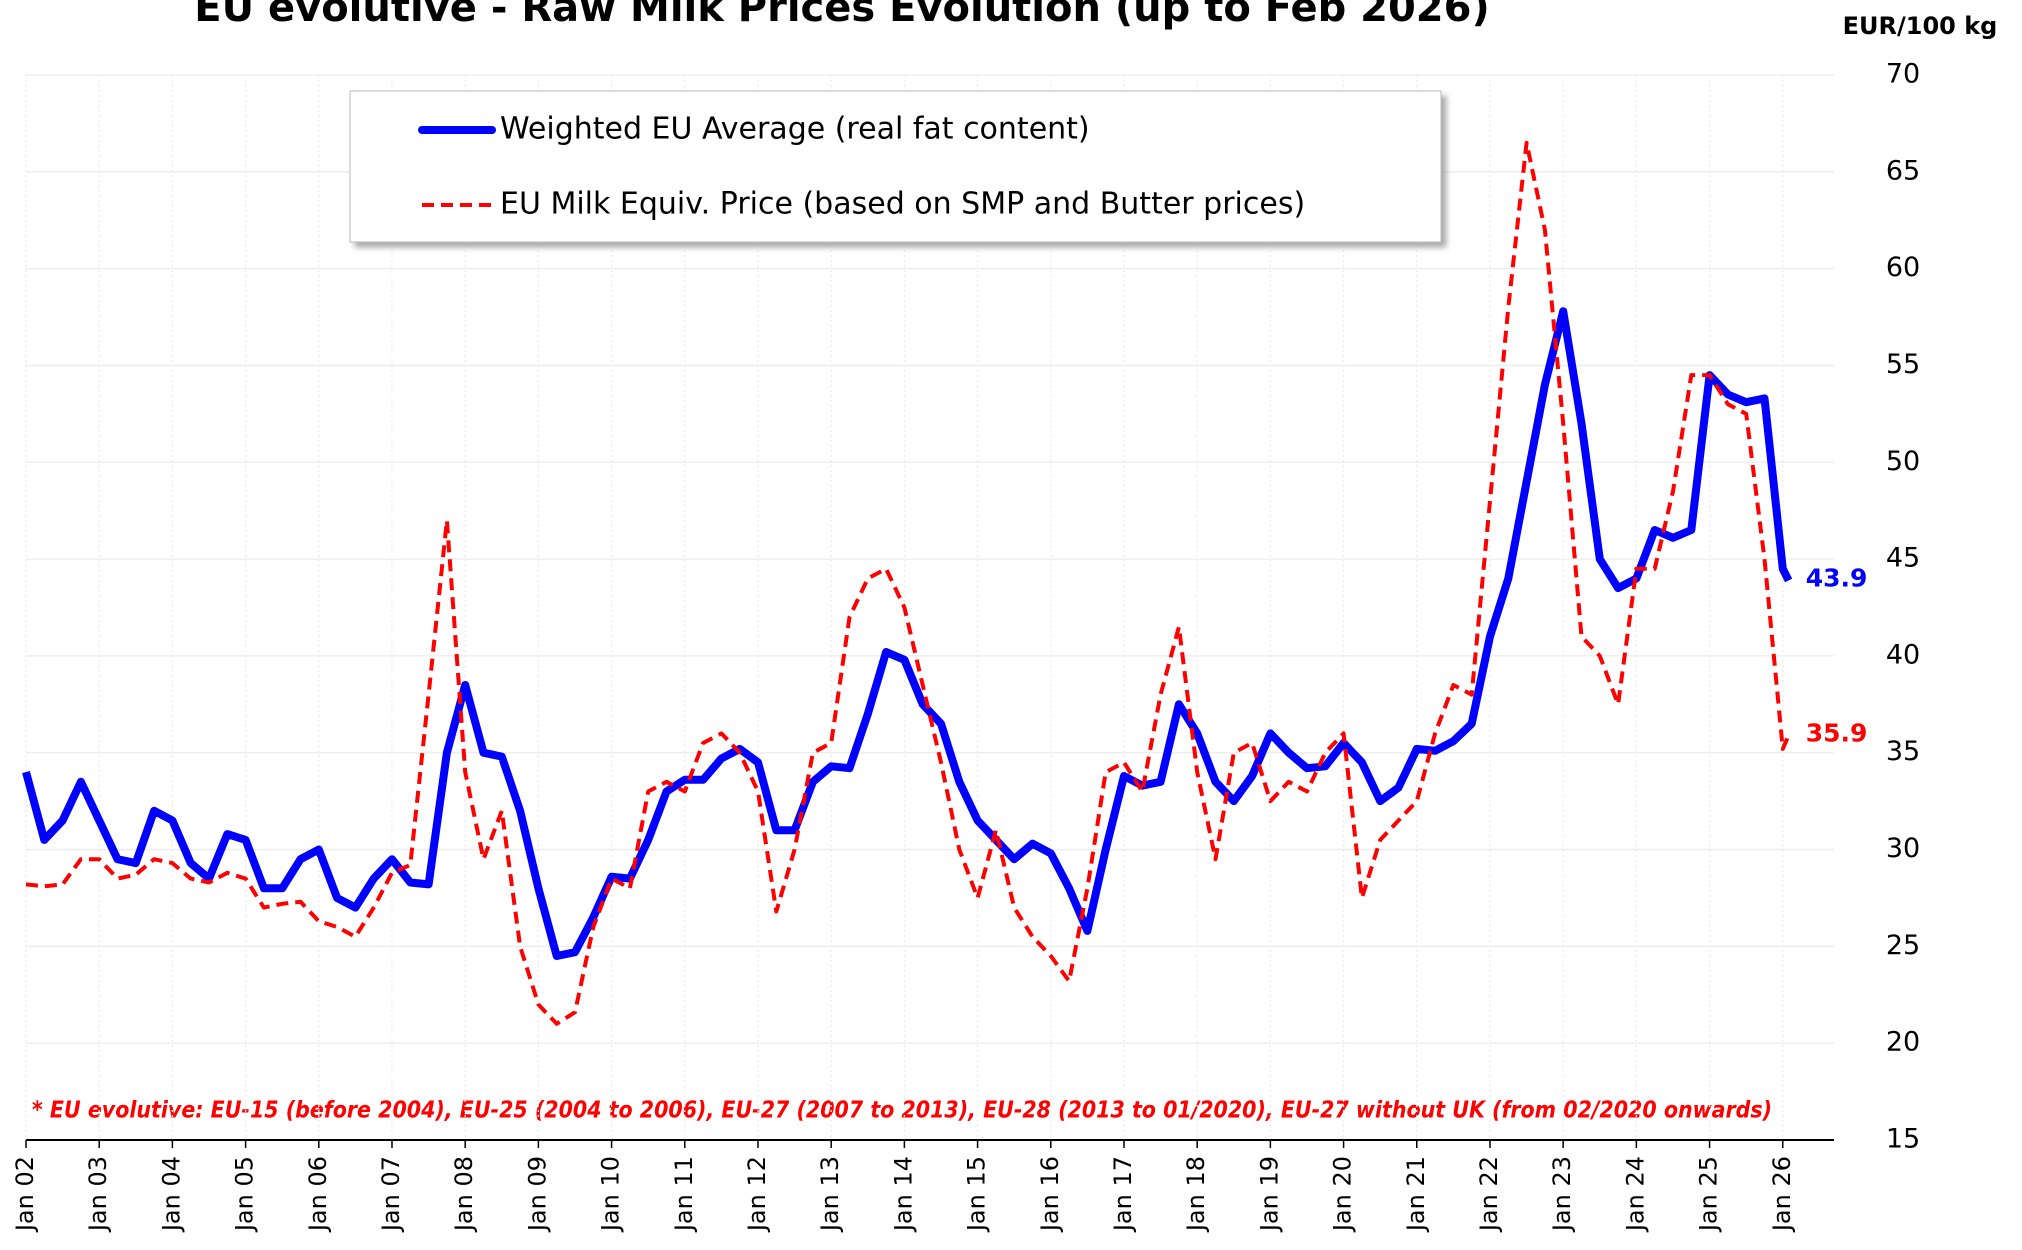 This screenshot has height=1250, width=2022. I want to click on x-tick-label: Jan 10, so click(611, 1194).